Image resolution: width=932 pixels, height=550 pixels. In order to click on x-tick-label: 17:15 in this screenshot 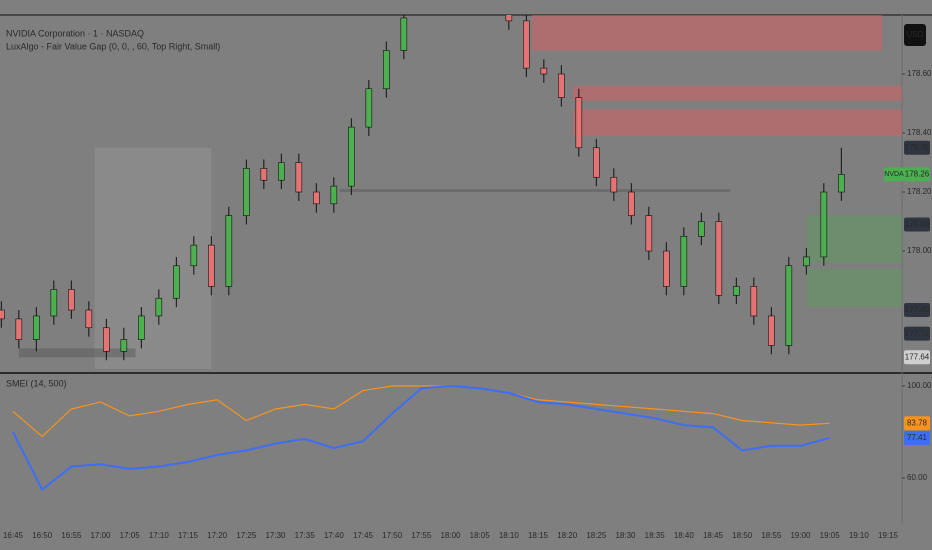, I will do `click(188, 535)`.